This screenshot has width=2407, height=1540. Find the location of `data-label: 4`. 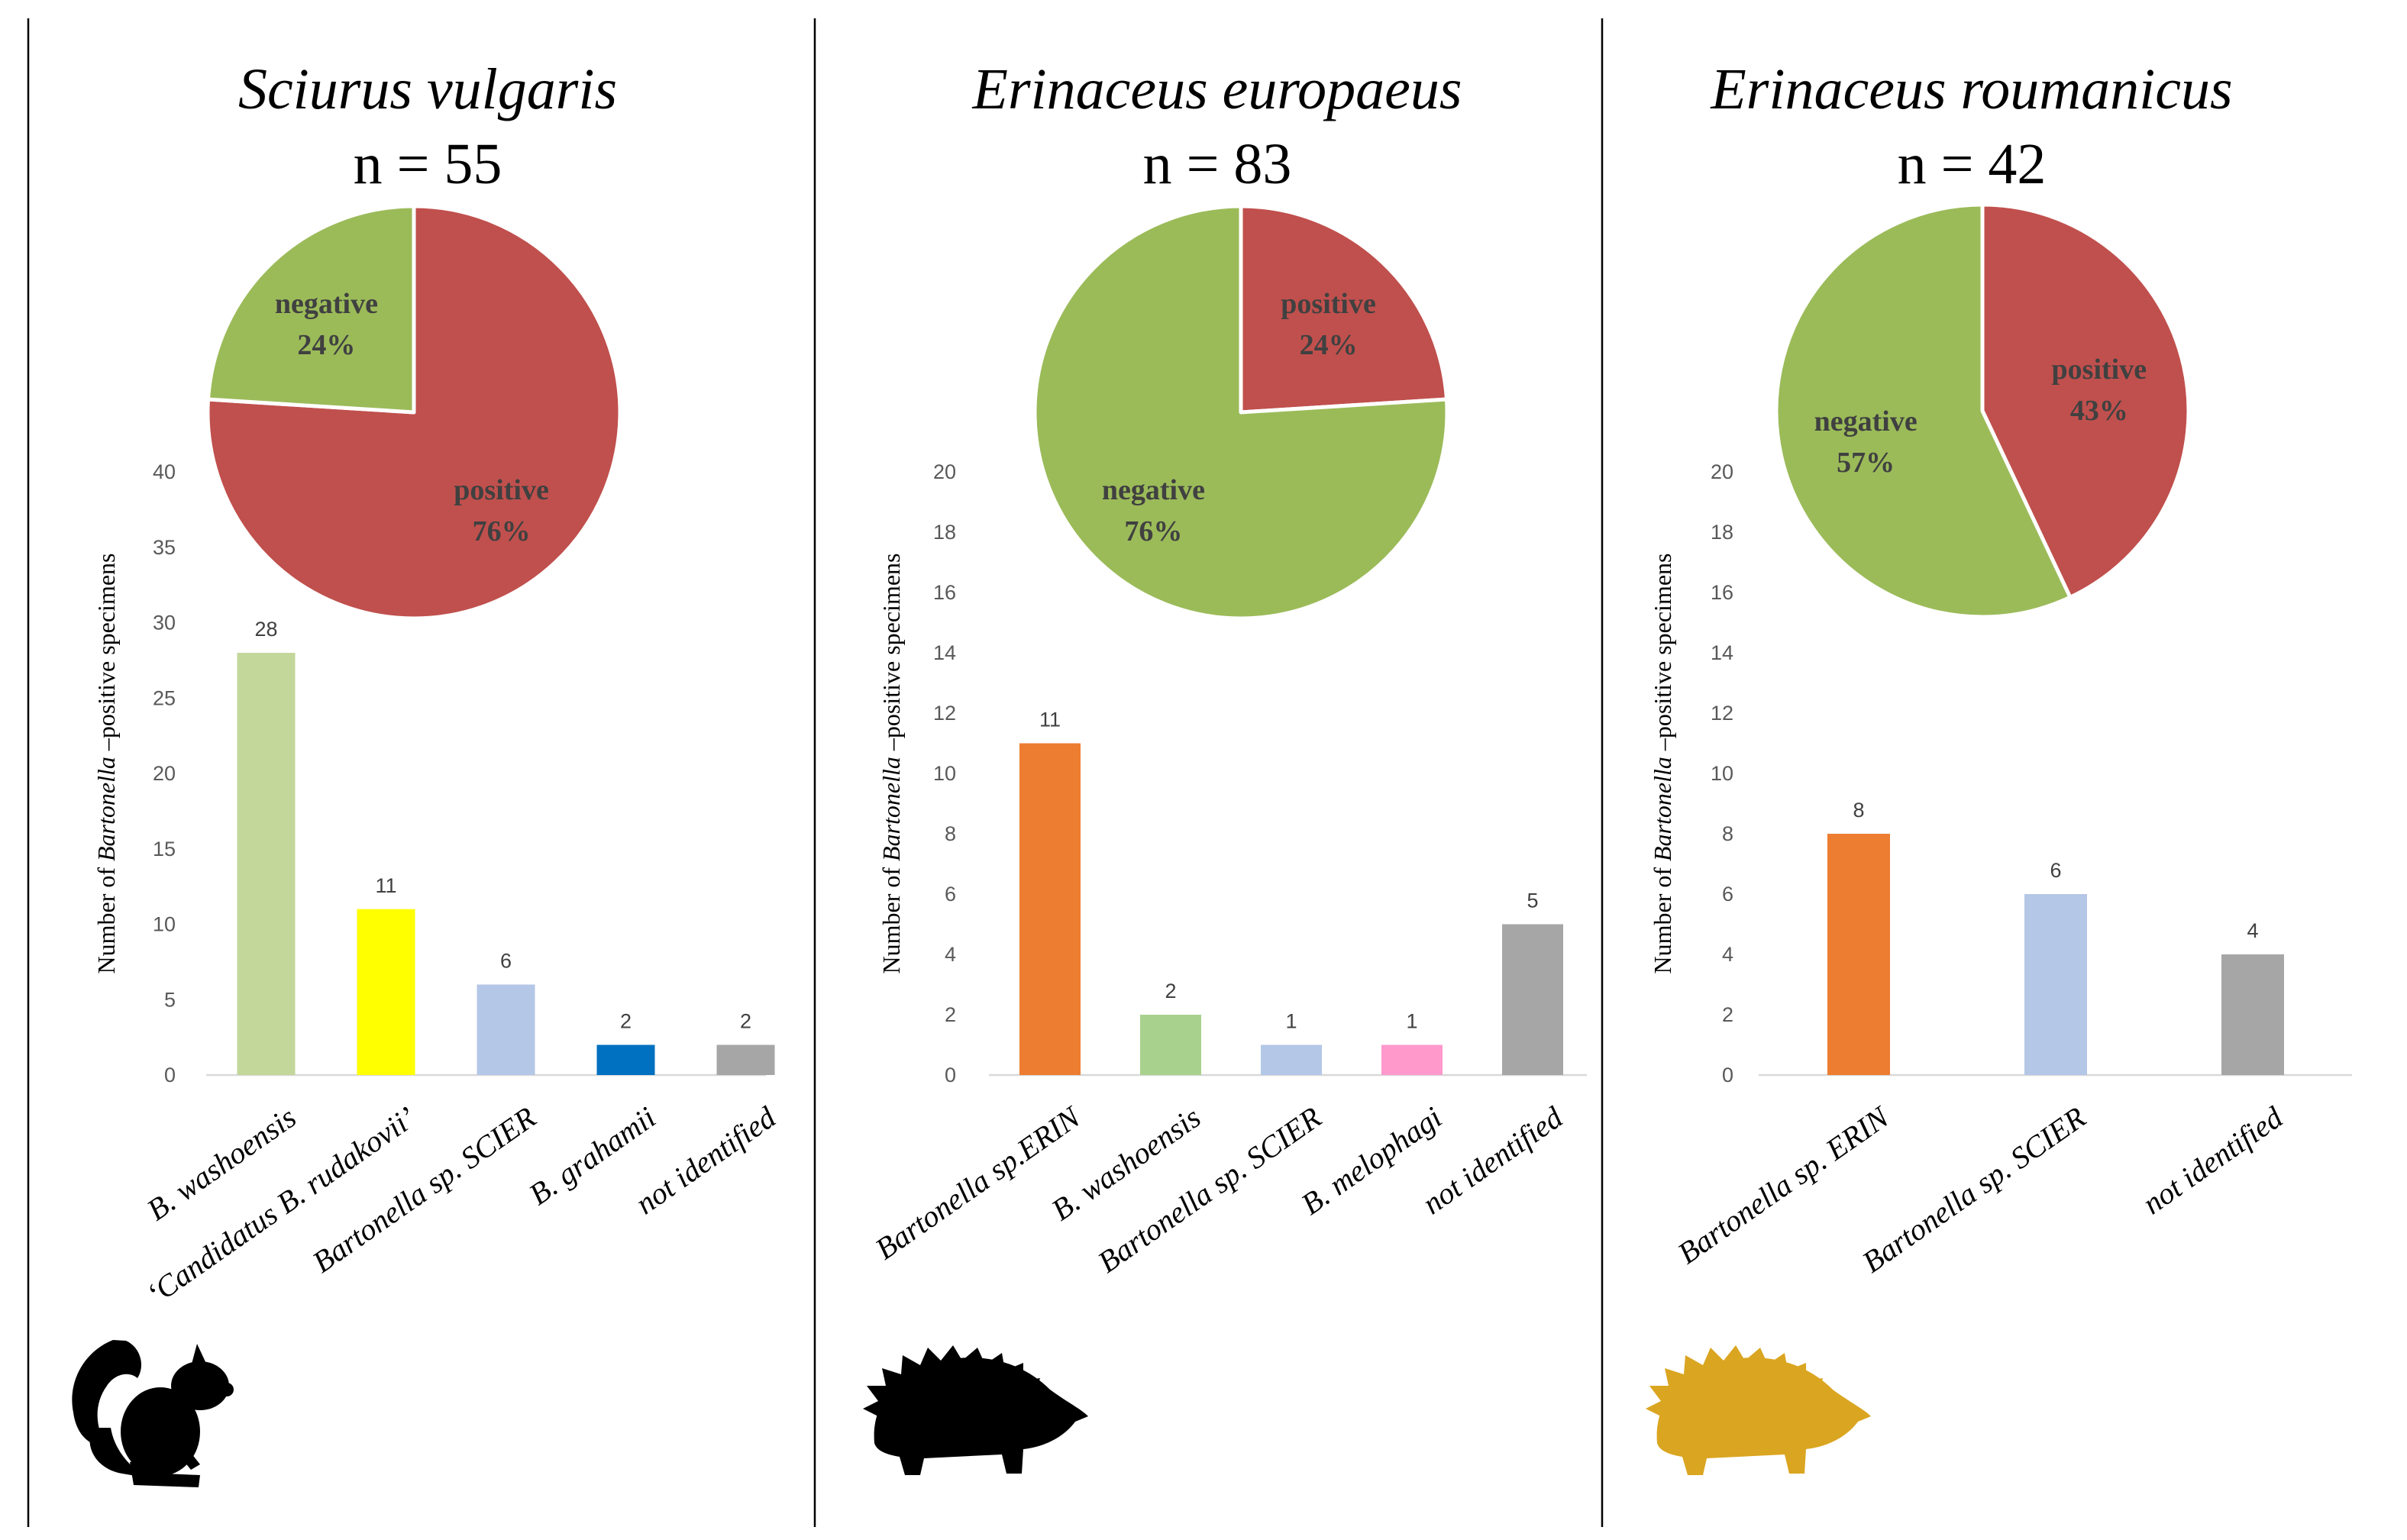

data-label: 4 is located at coordinates (2253, 930).